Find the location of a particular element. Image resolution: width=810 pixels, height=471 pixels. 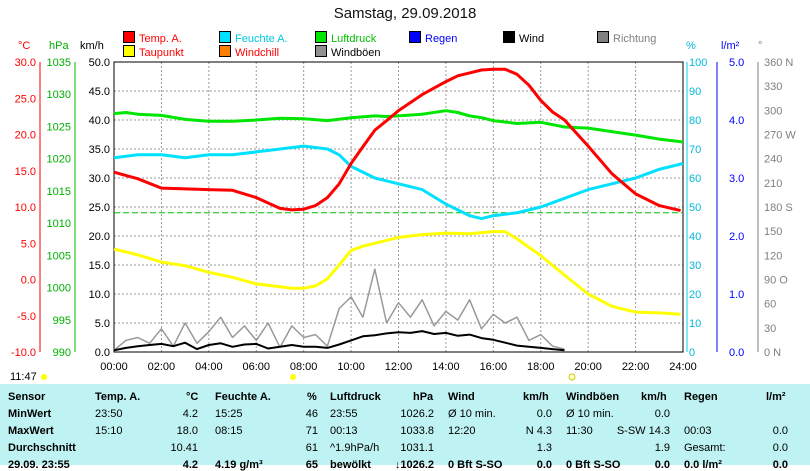

wind-tick-label: 25.0 is located at coordinates (99, 208).